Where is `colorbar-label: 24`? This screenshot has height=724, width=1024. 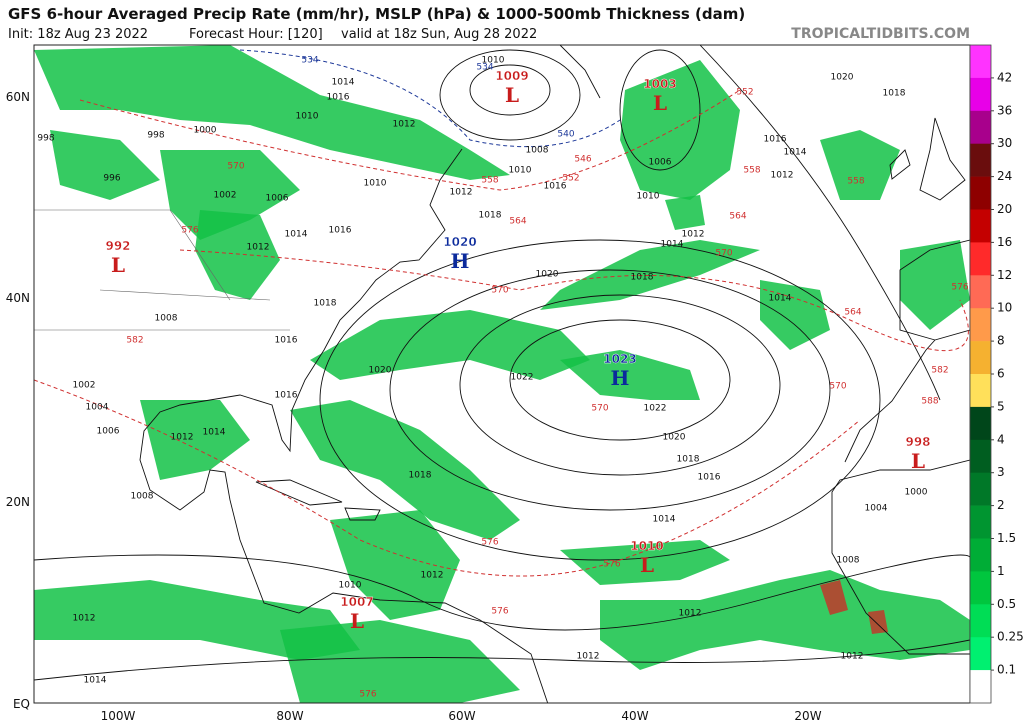 colorbar-label: 24 is located at coordinates (1004, 176).